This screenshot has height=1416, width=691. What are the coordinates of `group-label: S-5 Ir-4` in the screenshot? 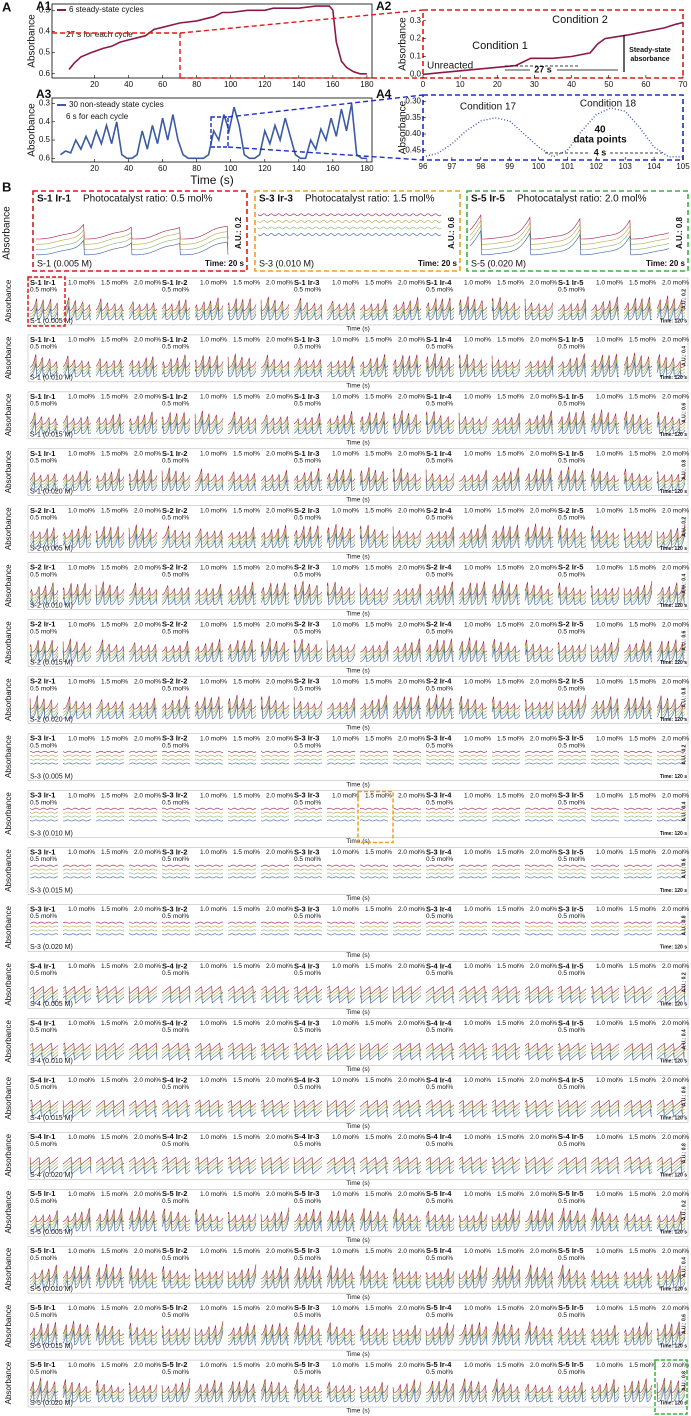 It's located at (439, 1250).